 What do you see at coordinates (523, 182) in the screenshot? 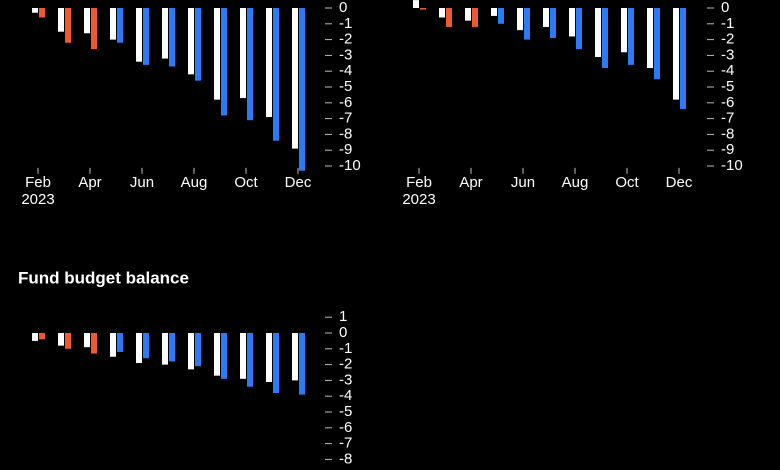
I see `x-tick-label: Jun` at bounding box center [523, 182].